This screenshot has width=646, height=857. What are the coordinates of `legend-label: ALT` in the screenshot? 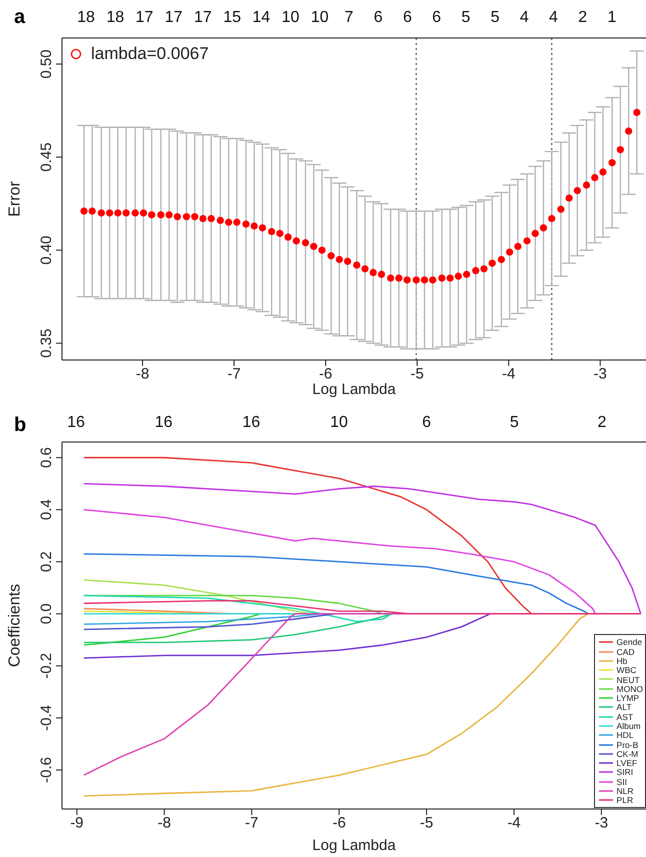 It's located at (624, 707).